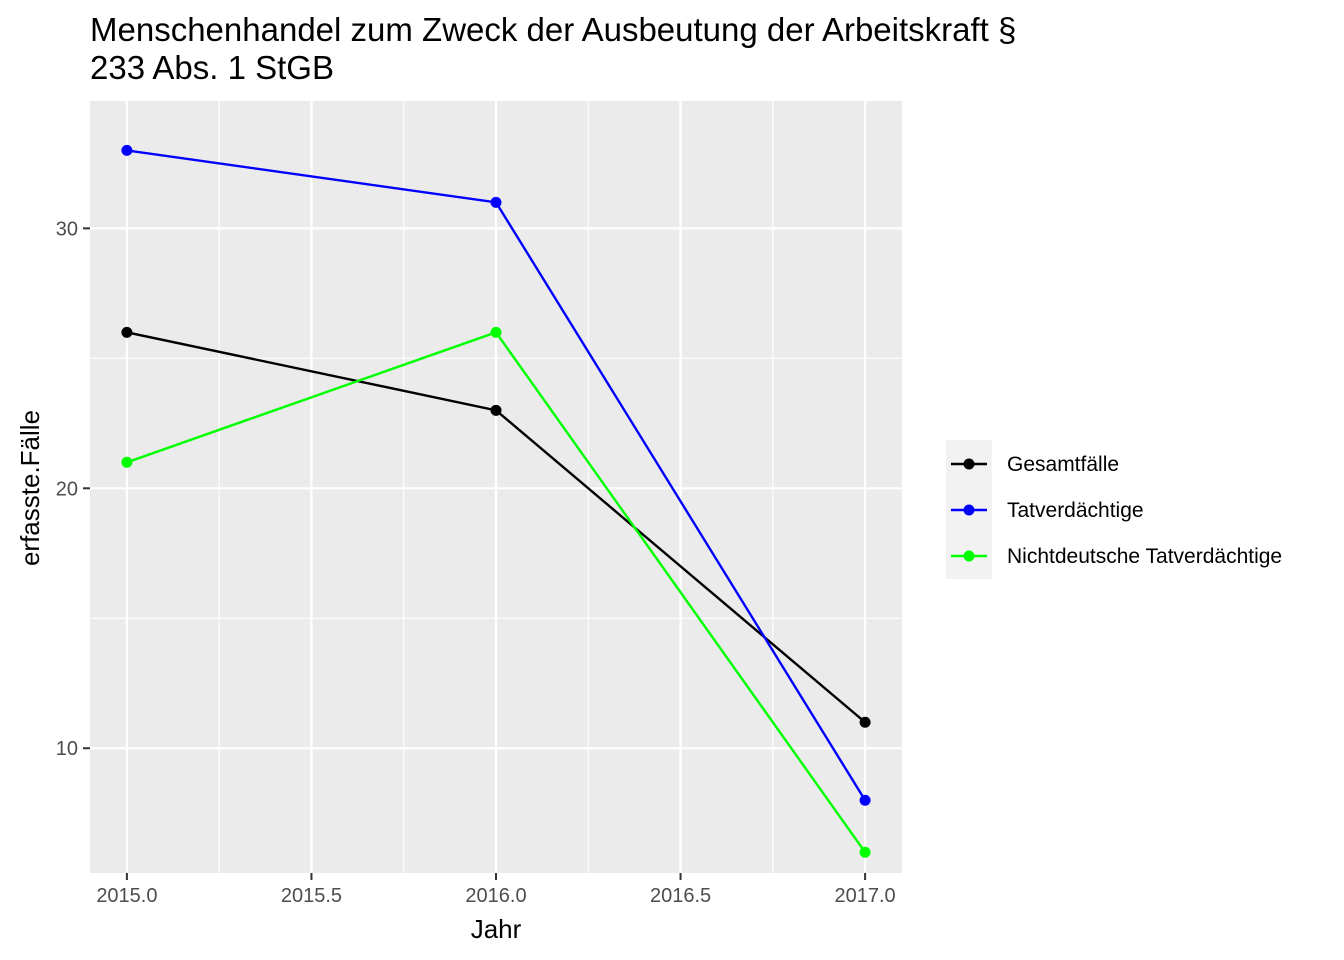  Describe the element at coordinates (1075, 510) in the screenshot. I see `legend-entry-label: Tatverdächtige` at that location.